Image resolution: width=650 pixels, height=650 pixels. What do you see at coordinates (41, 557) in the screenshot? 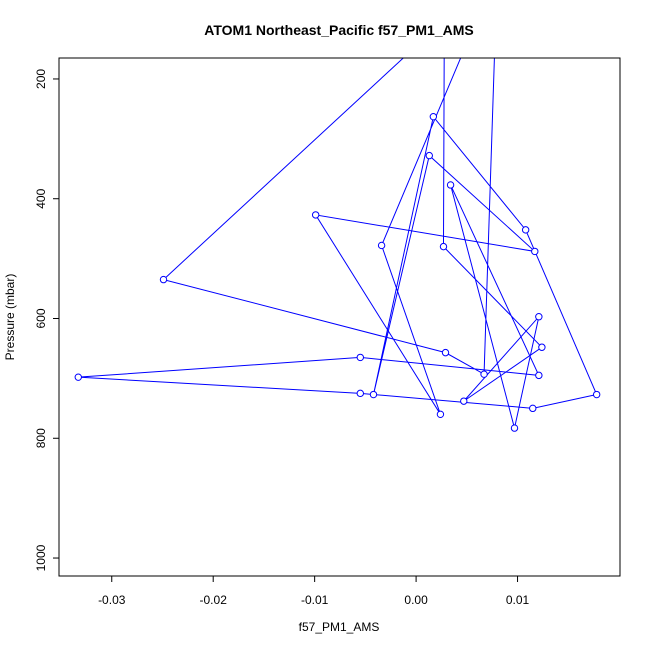
I see `y-tick-label: 1000` at bounding box center [41, 557].